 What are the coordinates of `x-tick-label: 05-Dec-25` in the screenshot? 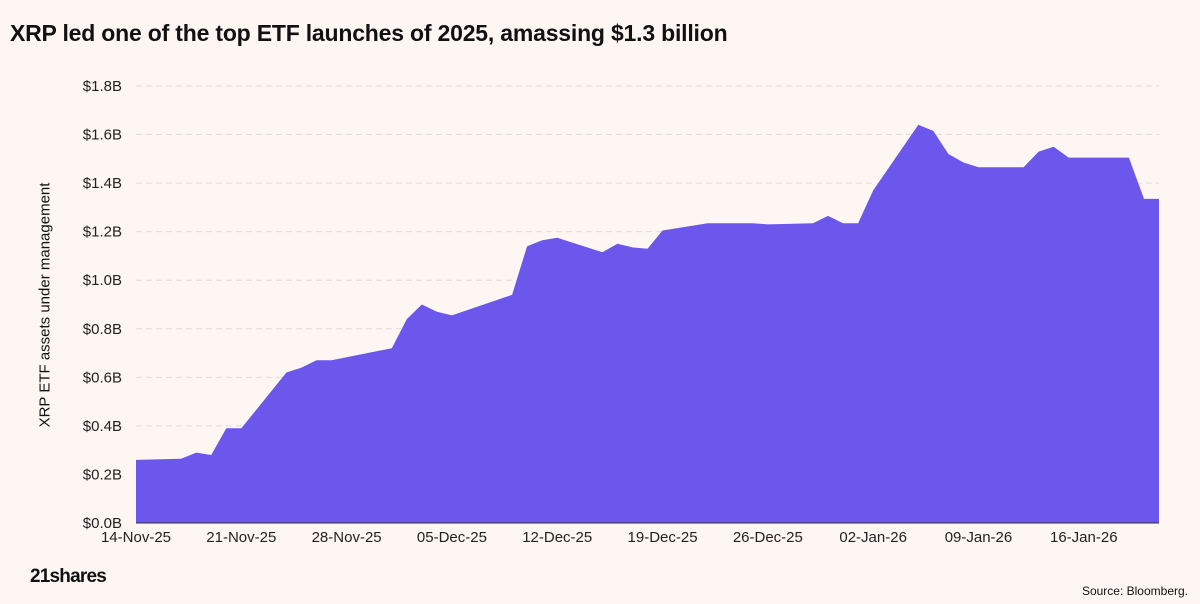 It's located at (452, 537).